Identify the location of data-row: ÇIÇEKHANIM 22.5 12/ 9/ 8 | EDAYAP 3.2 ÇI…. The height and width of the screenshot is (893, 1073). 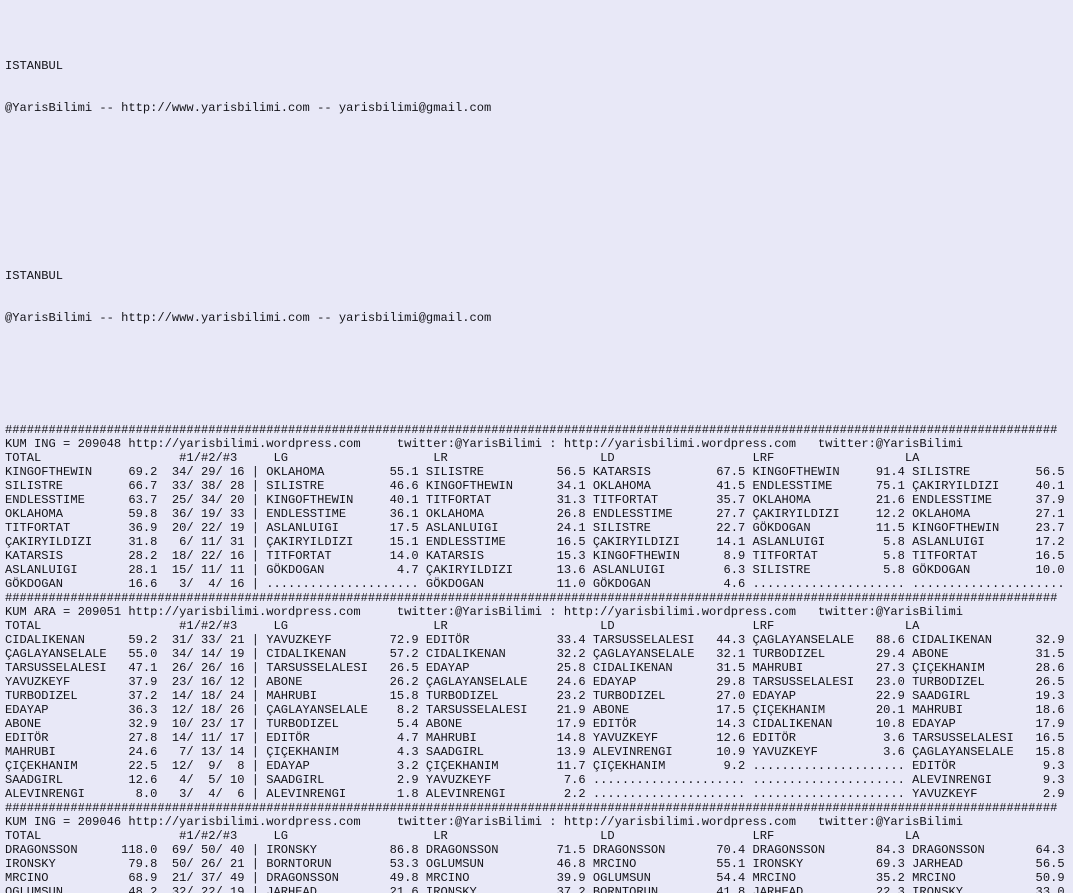
(535, 766).